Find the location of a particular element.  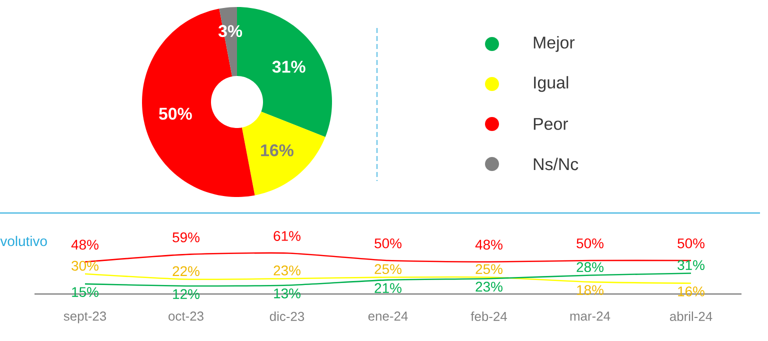

data-label: 61% is located at coordinates (287, 236).